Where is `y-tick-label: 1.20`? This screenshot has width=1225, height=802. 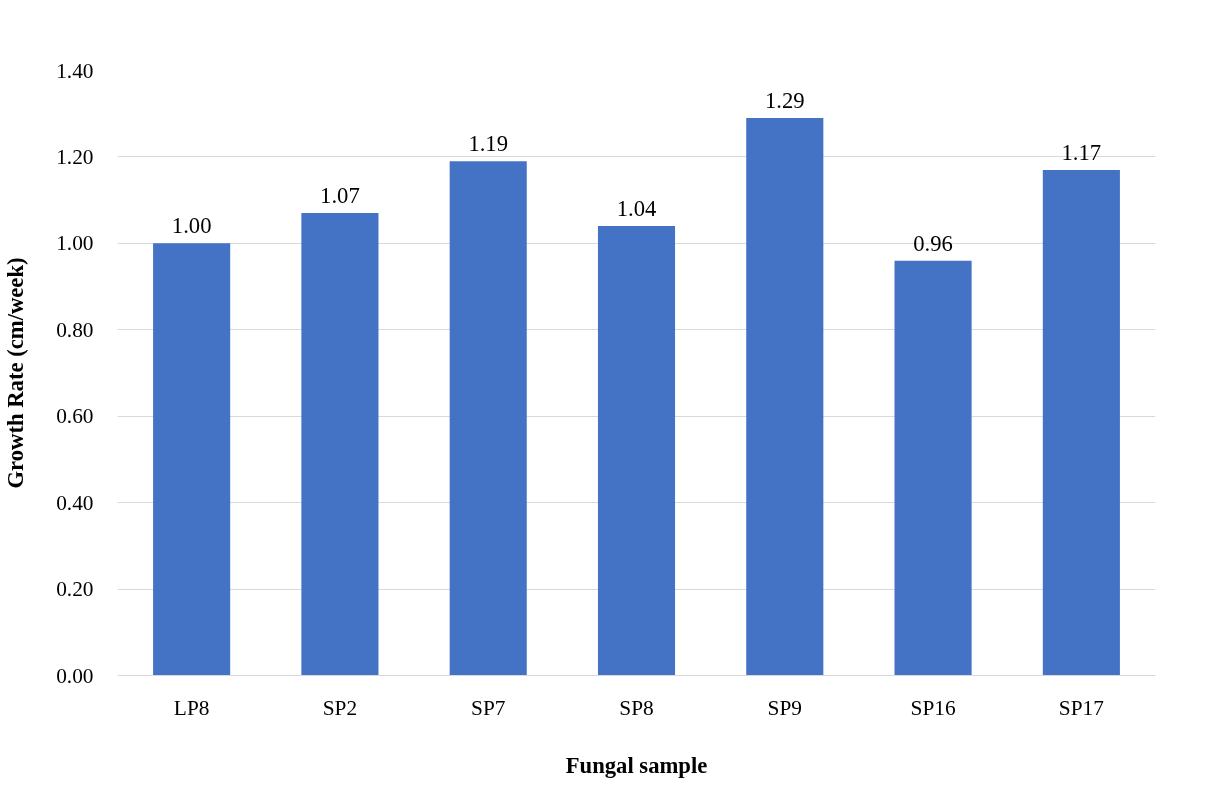 y-tick-label: 1.20 is located at coordinates (75, 156).